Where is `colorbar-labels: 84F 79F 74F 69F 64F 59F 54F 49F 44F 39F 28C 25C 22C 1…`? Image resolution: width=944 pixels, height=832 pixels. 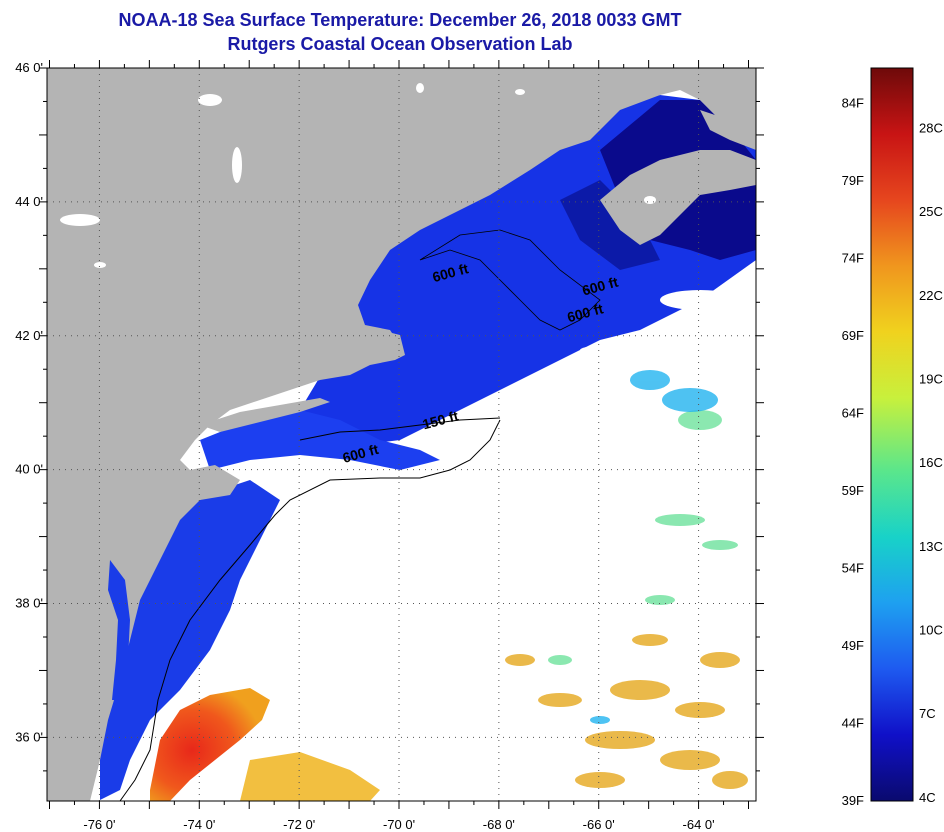 colorbar-labels: 84F 79F 74F 69F 64F 59F 54F 49F 44F 39F 28C 25C 22C 1… is located at coordinates (892, 452).